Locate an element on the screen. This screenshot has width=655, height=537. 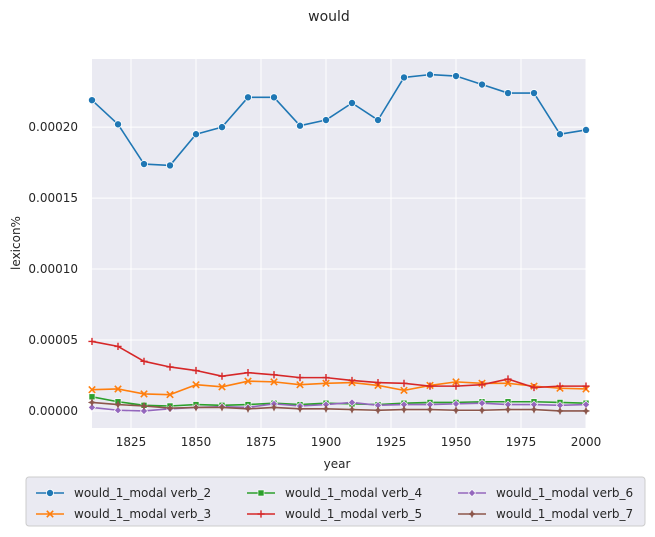
x-tick-label: 1925 is located at coordinates (391, 442).